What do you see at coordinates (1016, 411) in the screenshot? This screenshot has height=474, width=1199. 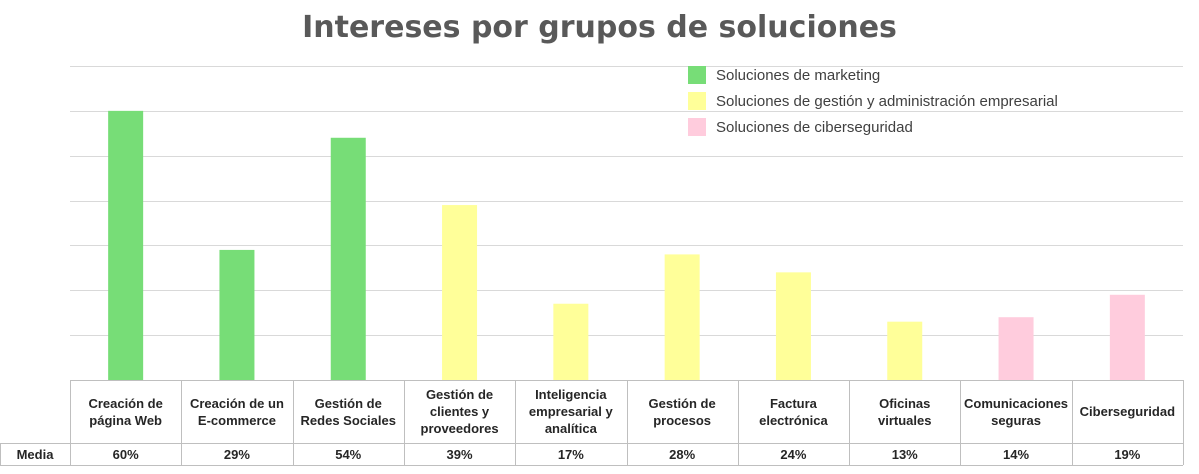 I see `category-label: Comunicaciones seguras` at bounding box center [1016, 411].